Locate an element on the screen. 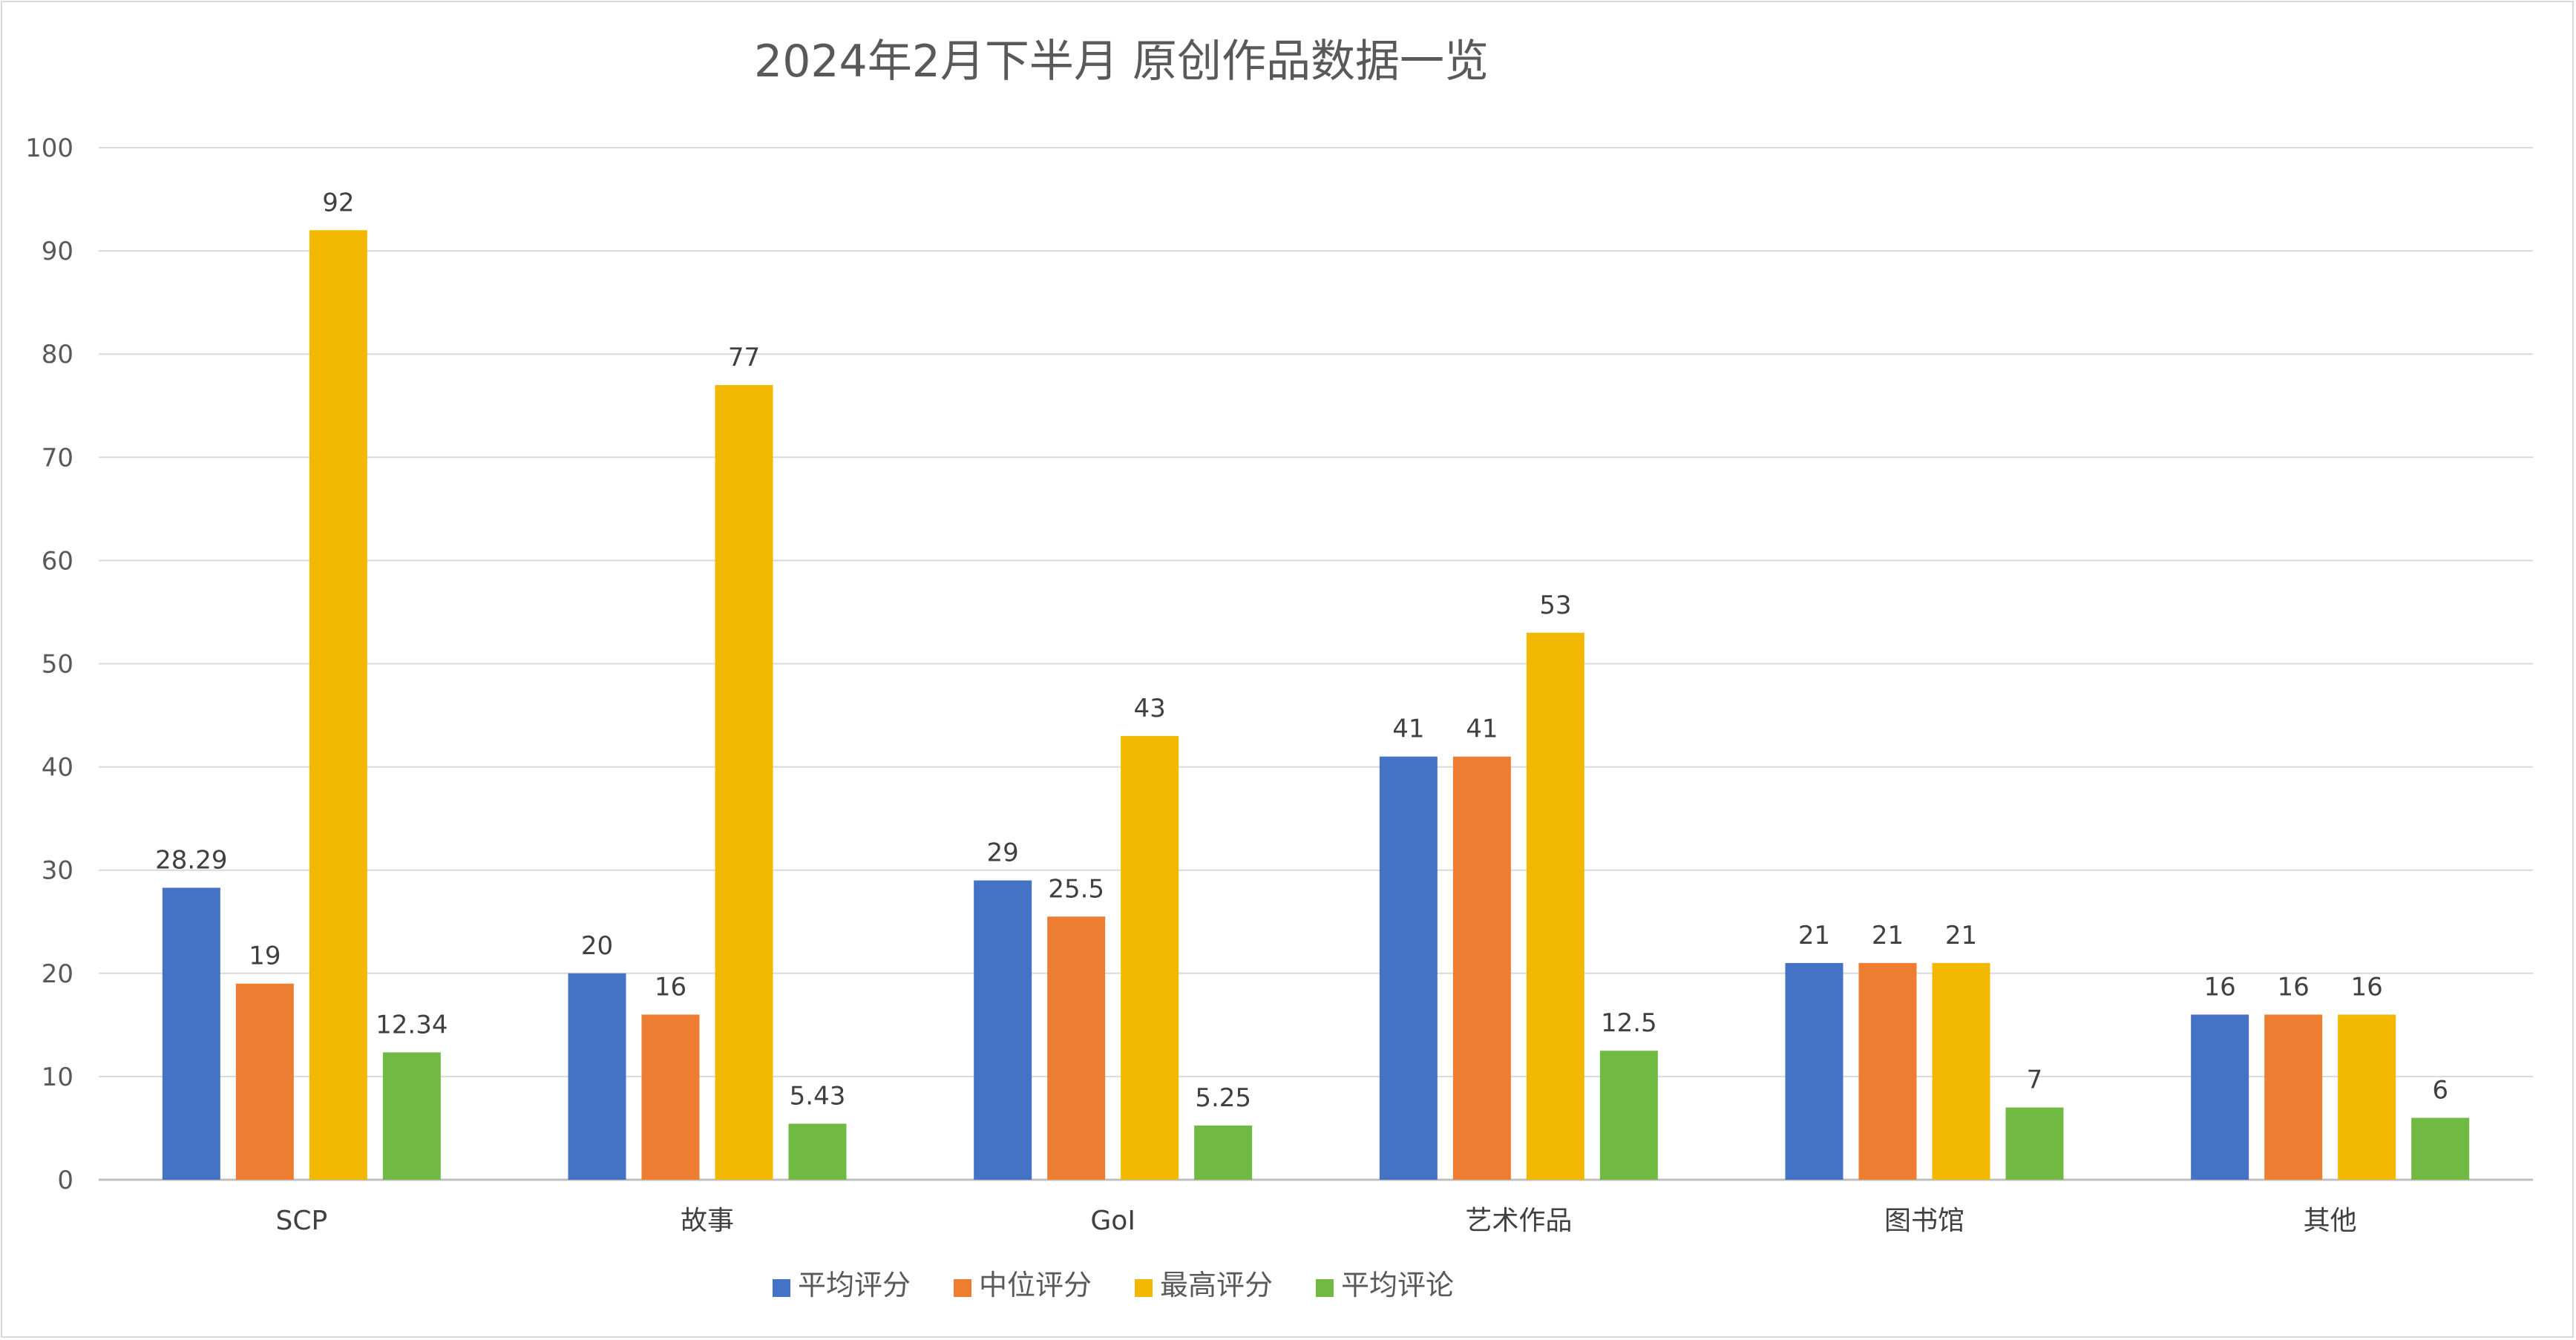 This screenshot has width=2576, height=1340. data-label: 43 is located at coordinates (1150, 709).